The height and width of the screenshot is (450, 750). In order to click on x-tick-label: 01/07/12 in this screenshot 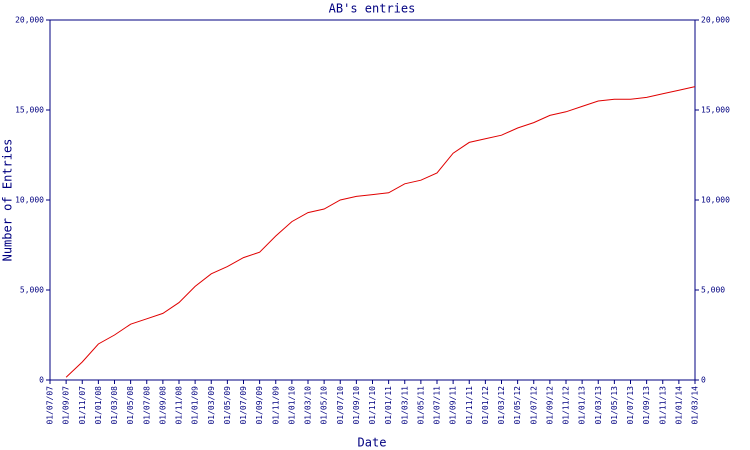, I will do `click(533, 405)`.